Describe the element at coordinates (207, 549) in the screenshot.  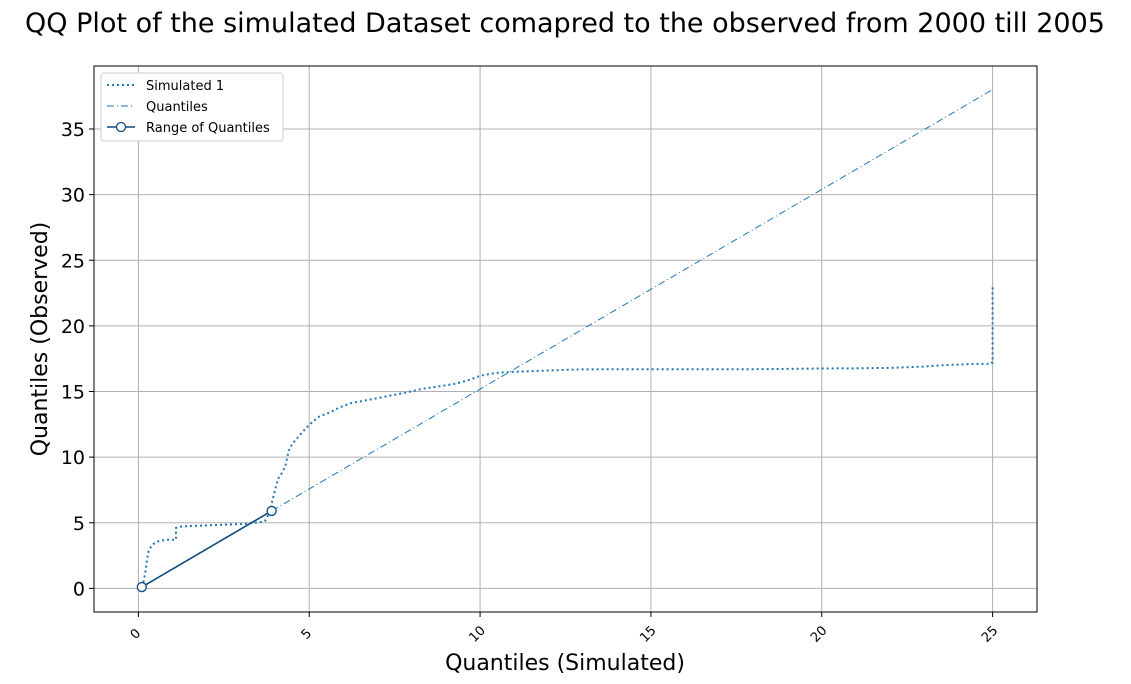
I see `range-of-quantiles-line` at that location.